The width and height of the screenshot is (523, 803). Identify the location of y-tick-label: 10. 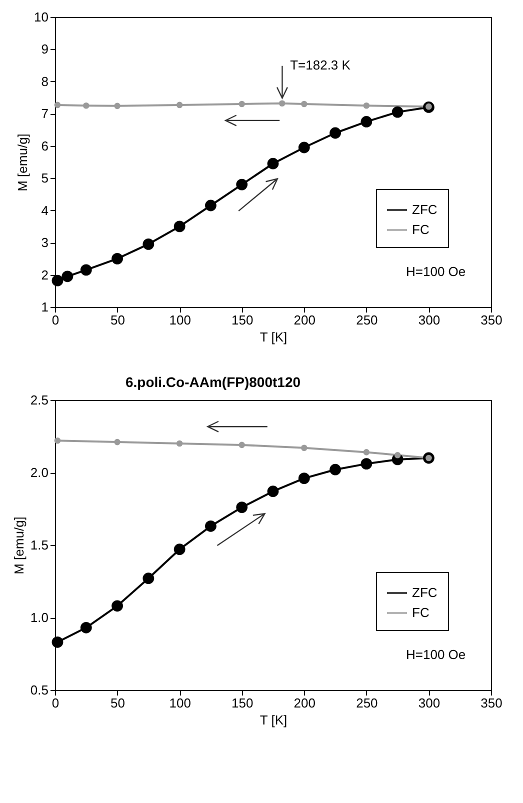
(41, 17).